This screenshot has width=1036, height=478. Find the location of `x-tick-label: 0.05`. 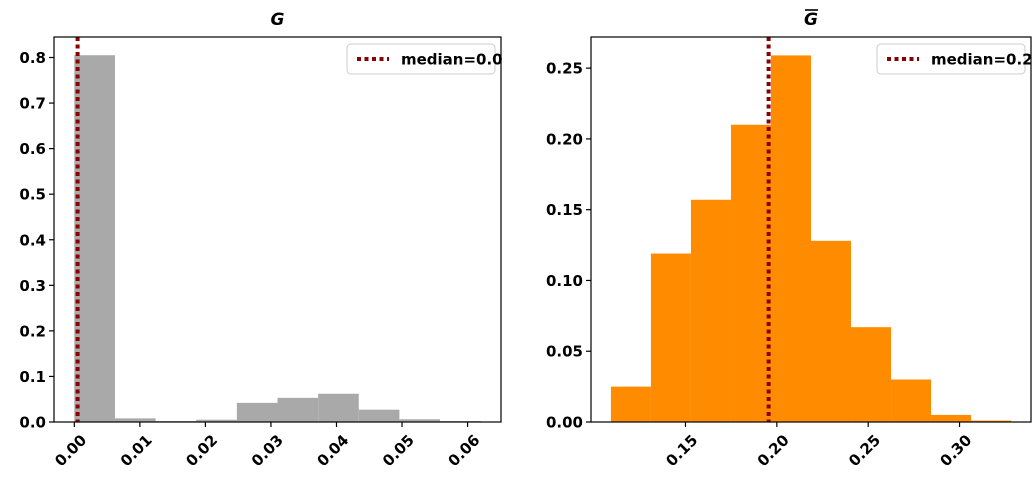

x-tick-label: 0.05 is located at coordinates (398, 450).